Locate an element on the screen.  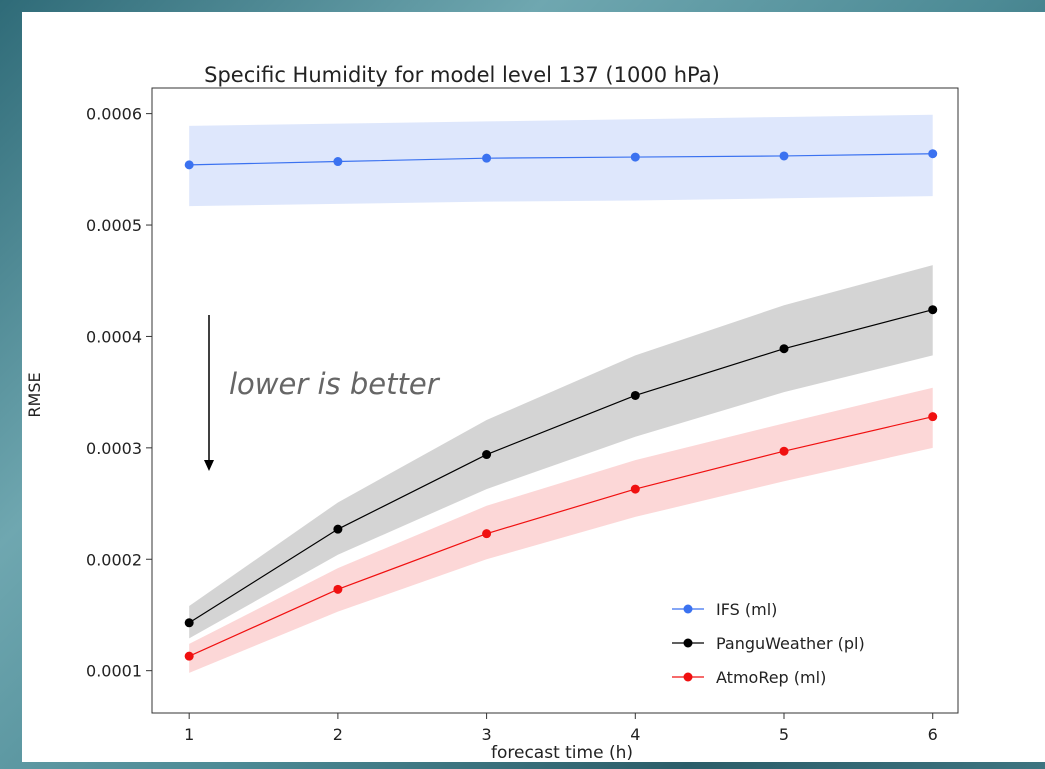
annotation-arrowhead is located at coordinates (209, 465).